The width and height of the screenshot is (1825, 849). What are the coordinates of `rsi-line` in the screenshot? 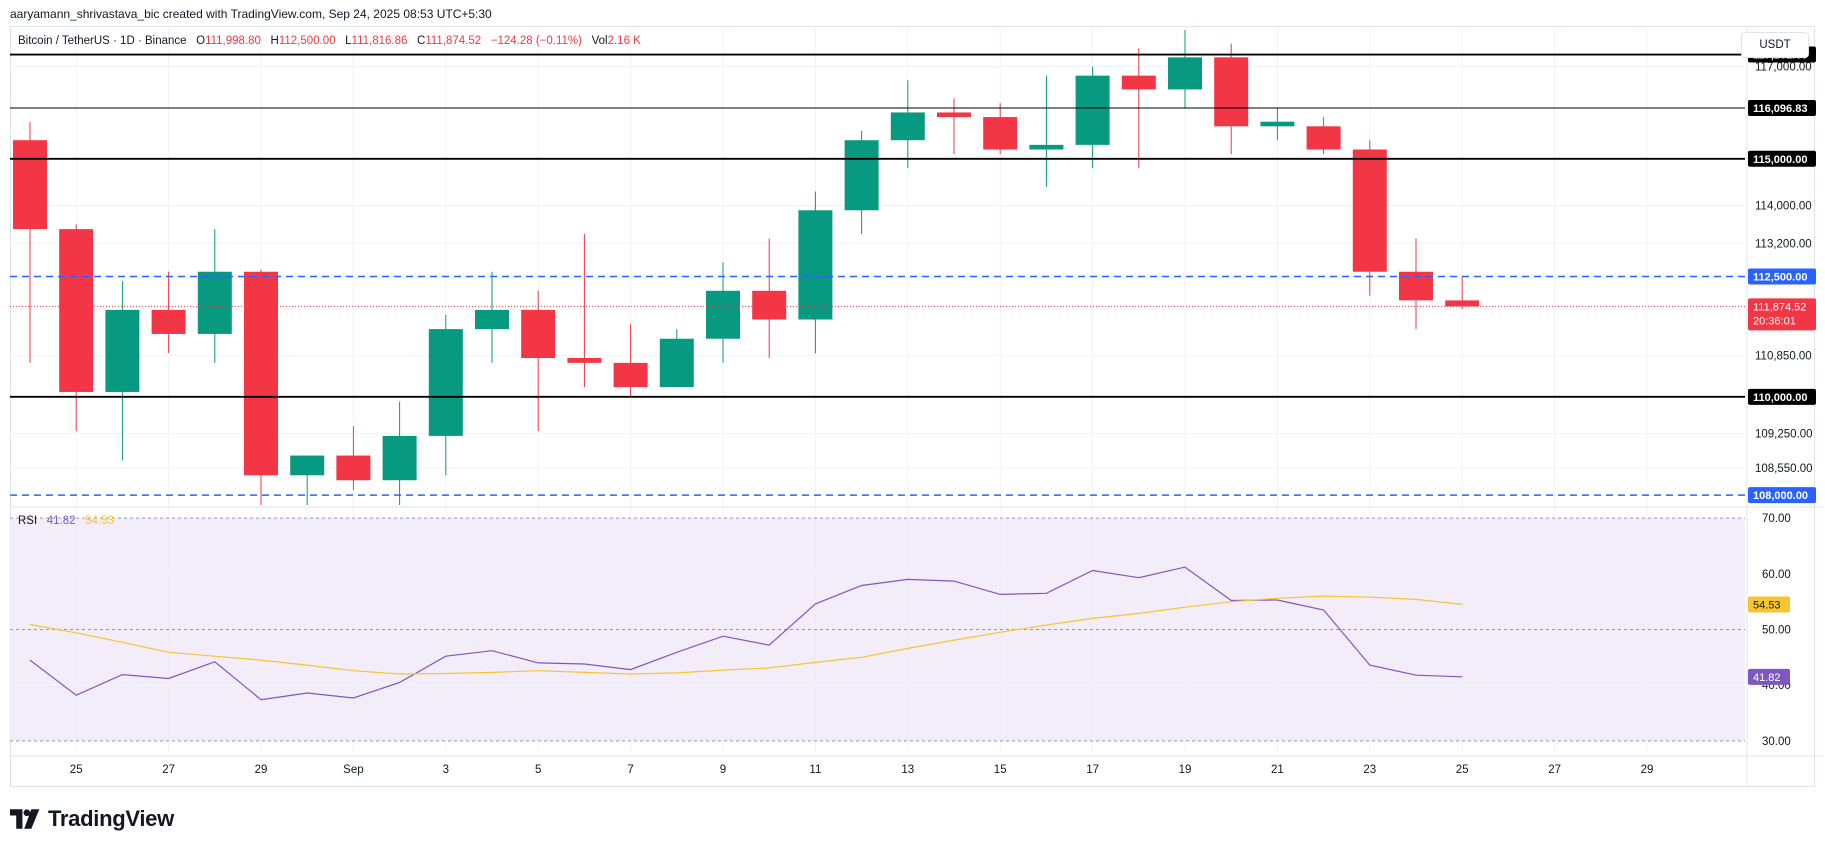 It's located at (746, 633).